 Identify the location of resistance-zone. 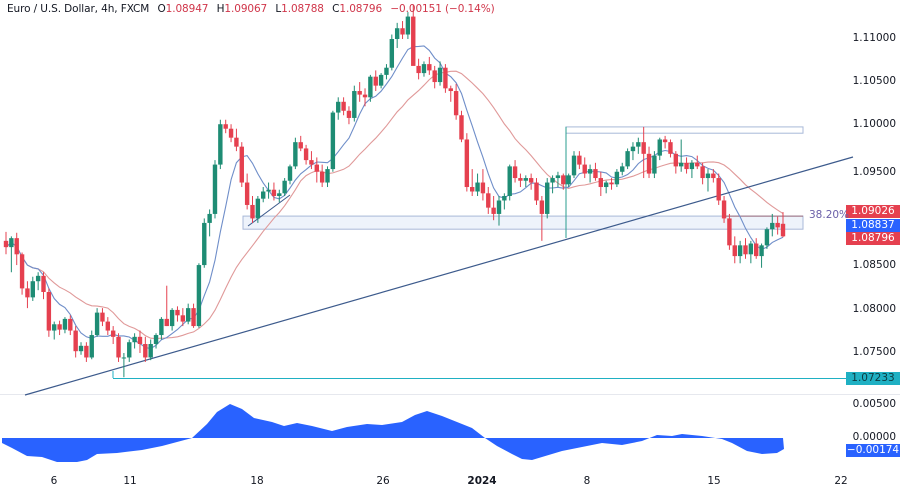
(523, 222).